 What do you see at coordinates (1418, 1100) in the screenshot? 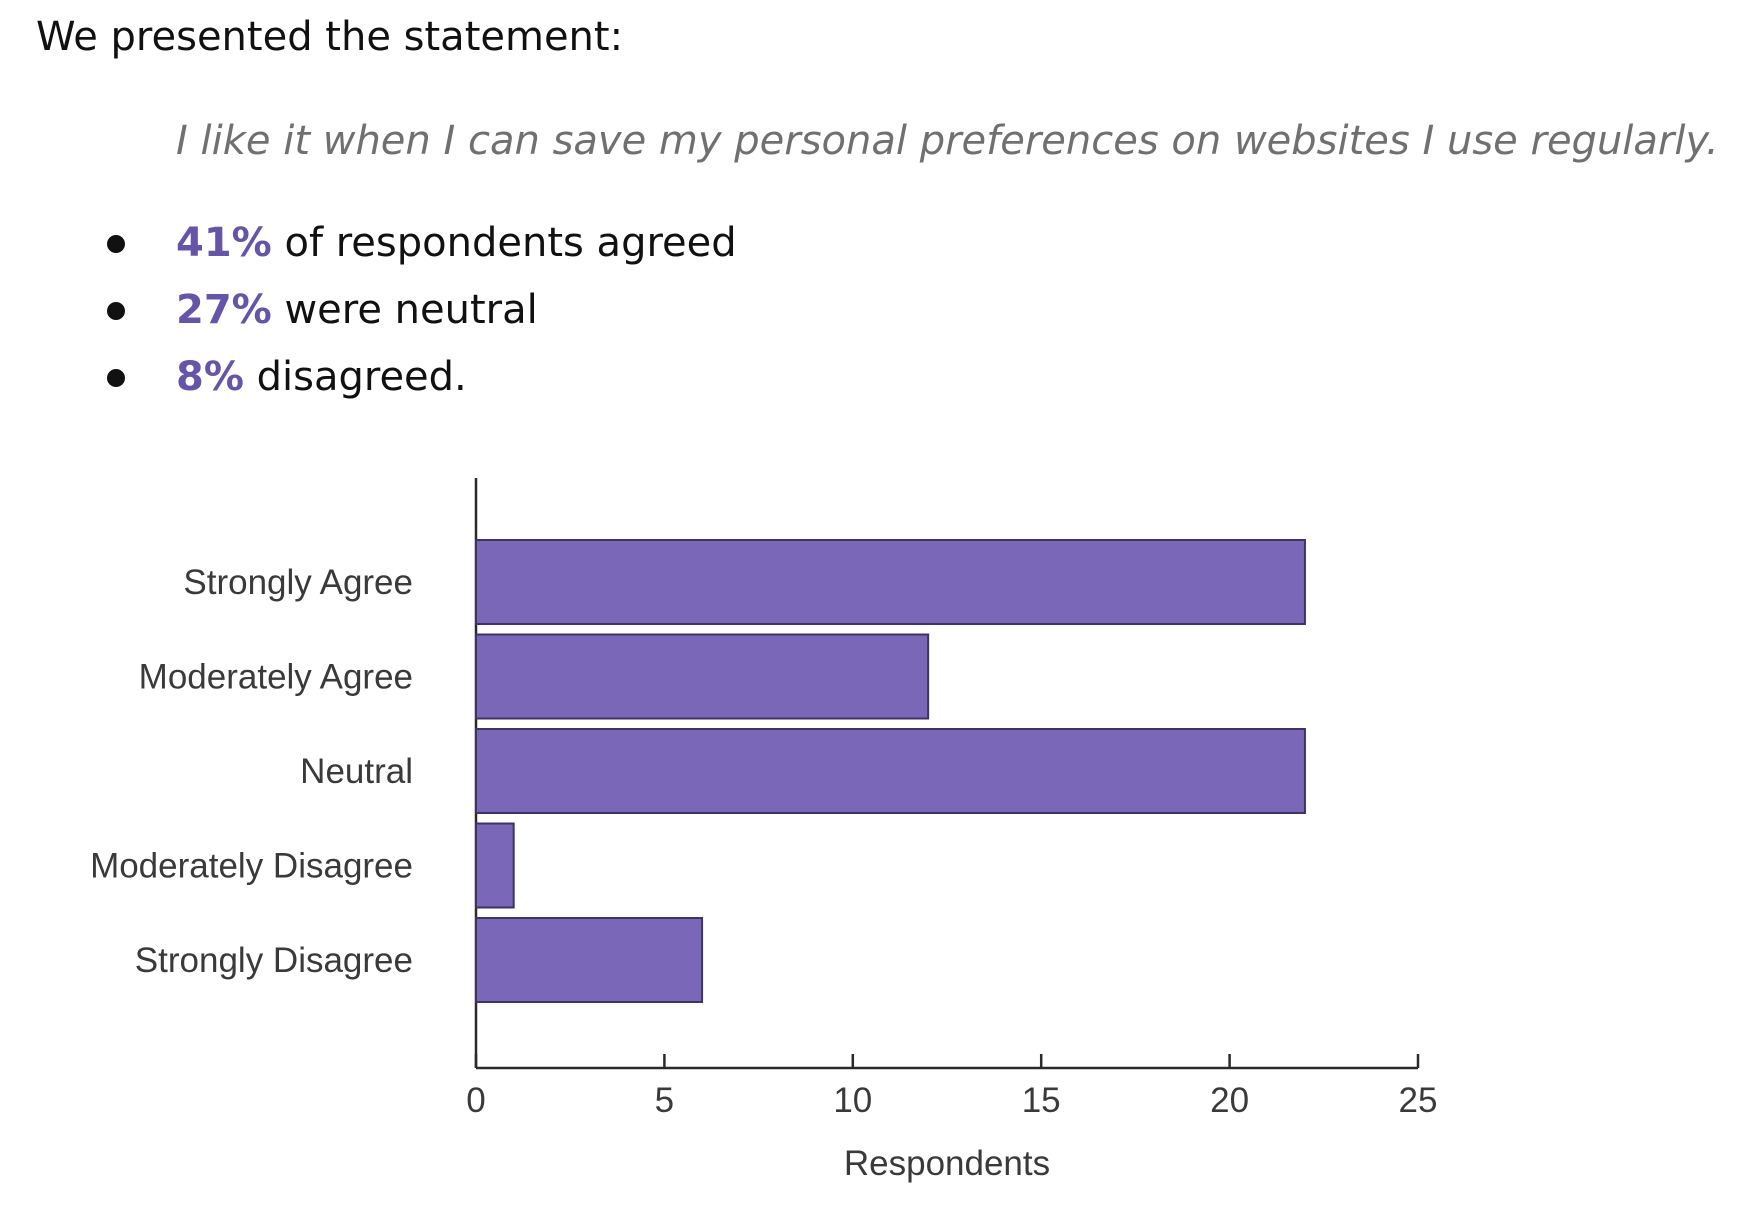
I see `x-tick-label: 25` at bounding box center [1418, 1100].